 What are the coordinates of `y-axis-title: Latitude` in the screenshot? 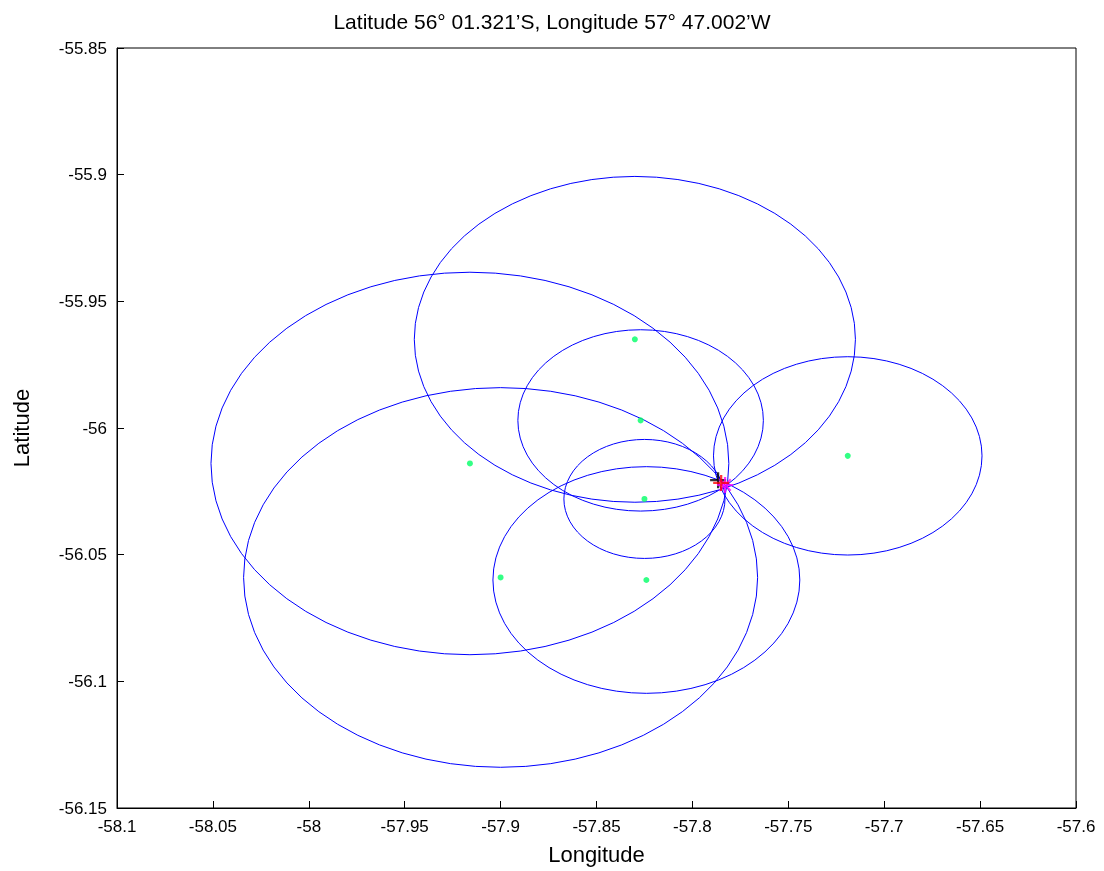 It's located at (21, 428).